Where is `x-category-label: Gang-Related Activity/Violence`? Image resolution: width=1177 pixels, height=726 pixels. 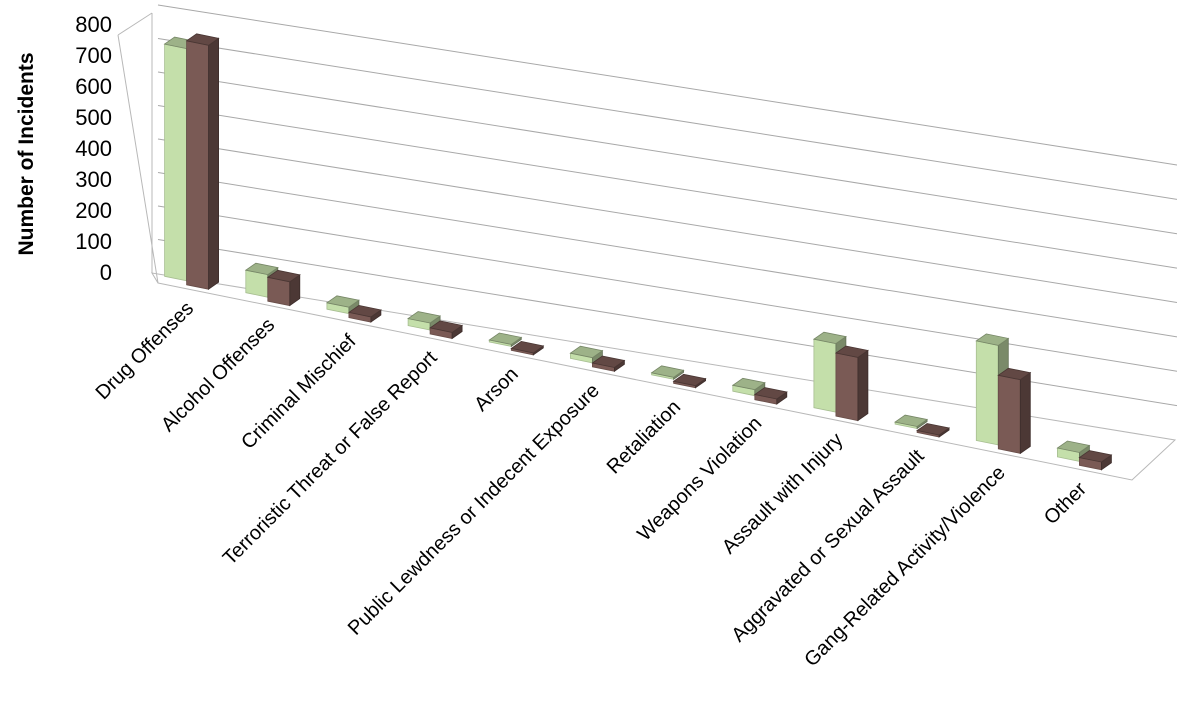 x-category-label: Gang-Related Activity/Violence is located at coordinates (904, 566).